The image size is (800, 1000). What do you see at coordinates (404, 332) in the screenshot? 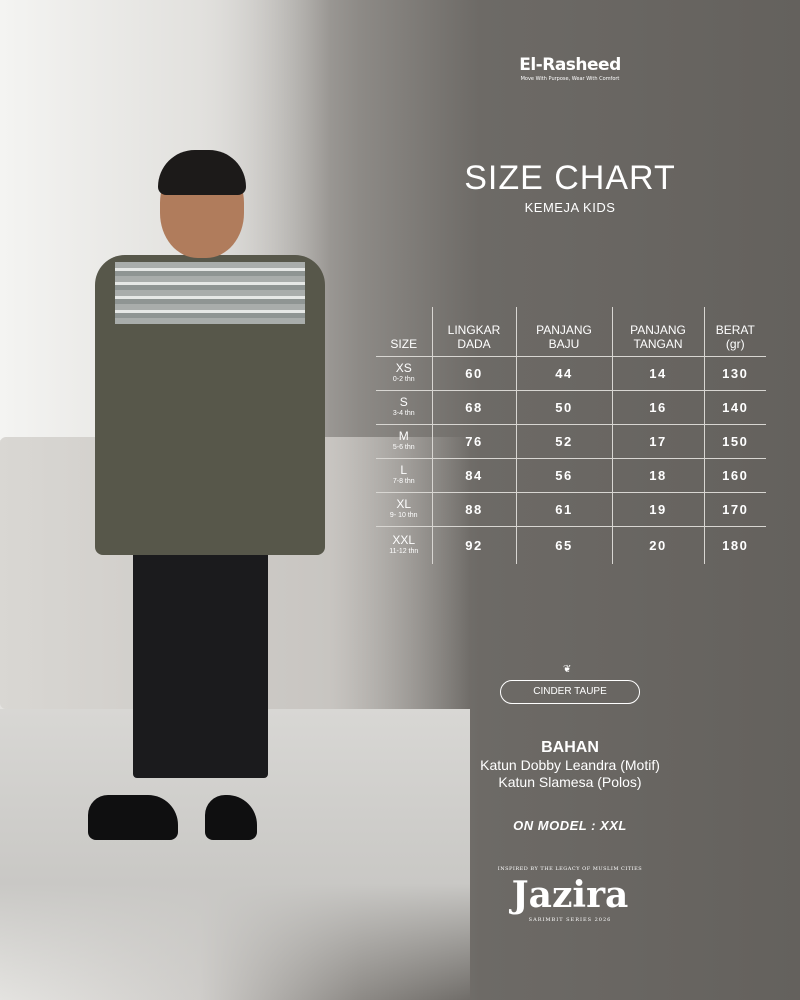
I see `header-size: SIZE` at bounding box center [404, 332].